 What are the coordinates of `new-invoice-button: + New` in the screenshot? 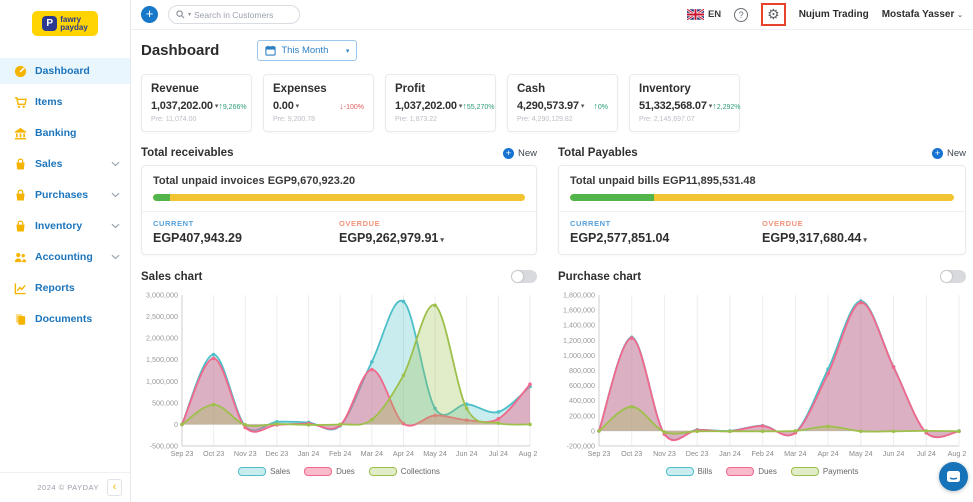 It's located at (519, 153).